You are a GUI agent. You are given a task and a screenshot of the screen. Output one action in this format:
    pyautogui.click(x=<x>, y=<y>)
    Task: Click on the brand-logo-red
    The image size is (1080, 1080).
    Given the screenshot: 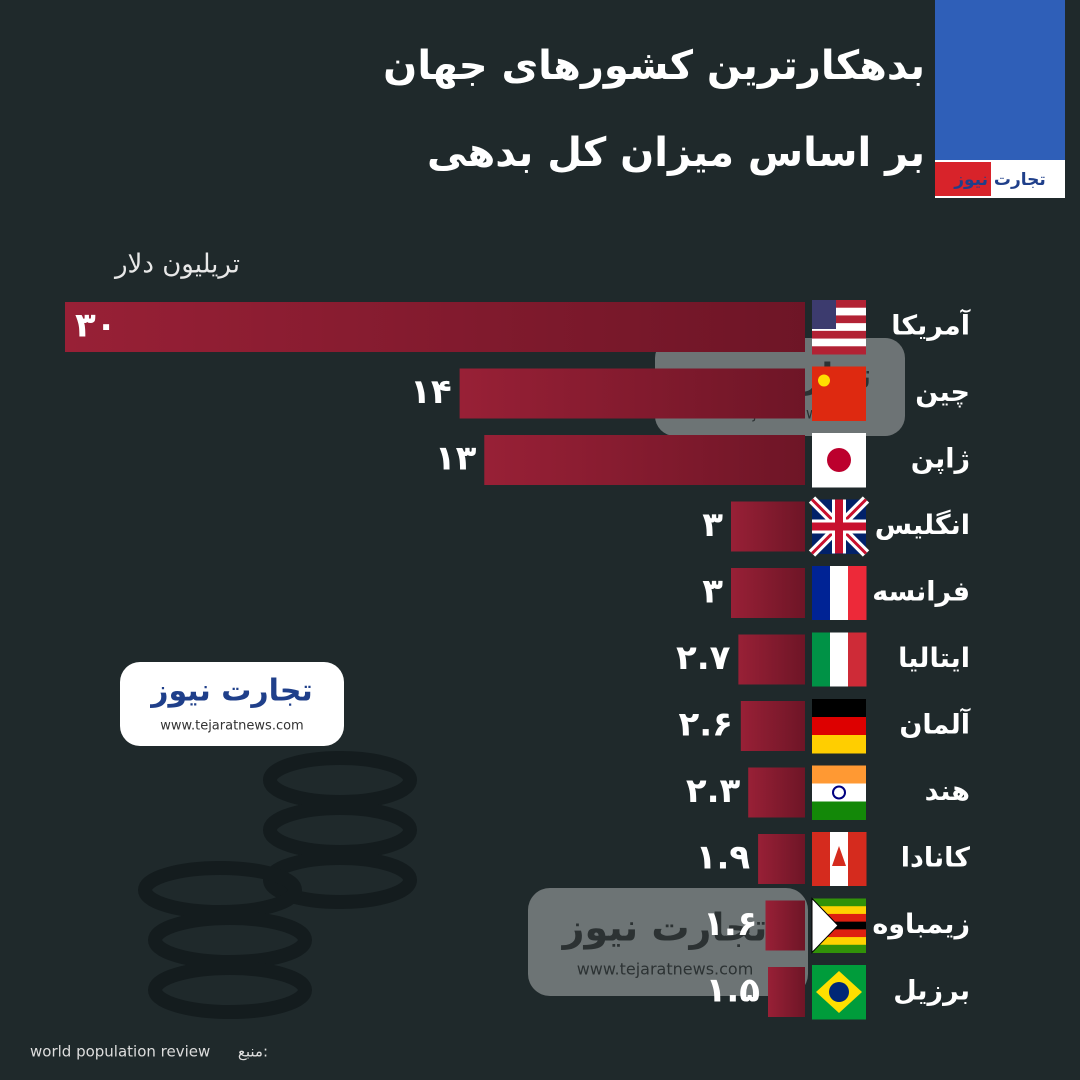 What is the action you would take?
    pyautogui.click(x=963, y=179)
    